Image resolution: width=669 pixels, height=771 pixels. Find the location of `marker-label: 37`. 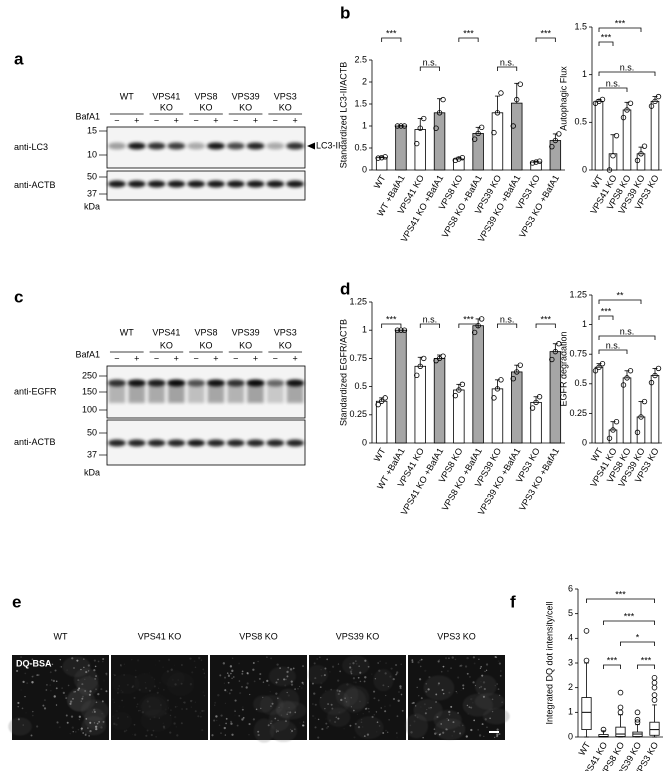

marker-label: 37 is located at coordinates (92, 193).